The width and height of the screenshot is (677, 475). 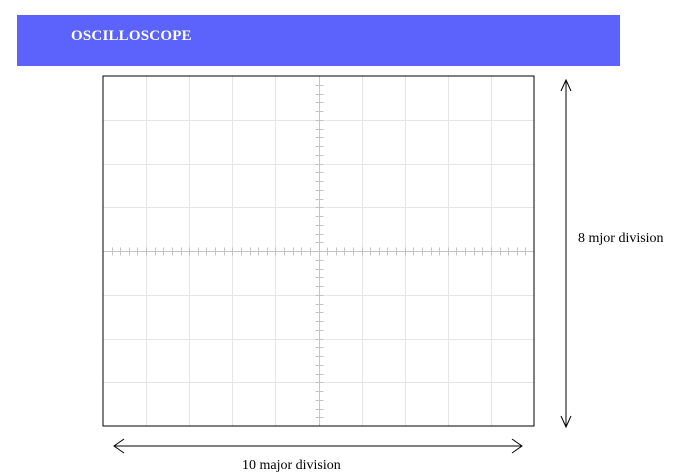 I want to click on header-title: OSCILLOSCOPE, so click(x=131, y=36).